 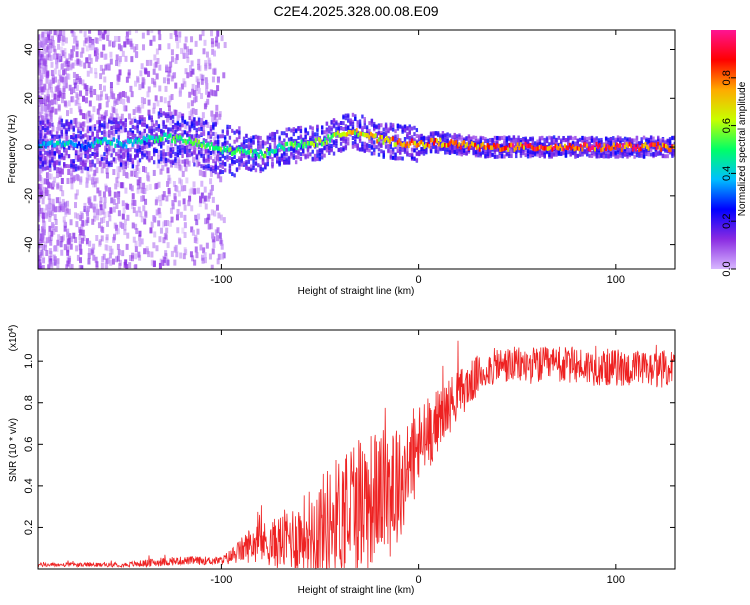 What do you see at coordinates (355, 11) in the screenshot?
I see `figure-title: C2E4.2025.328.00.08.E09` at bounding box center [355, 11].